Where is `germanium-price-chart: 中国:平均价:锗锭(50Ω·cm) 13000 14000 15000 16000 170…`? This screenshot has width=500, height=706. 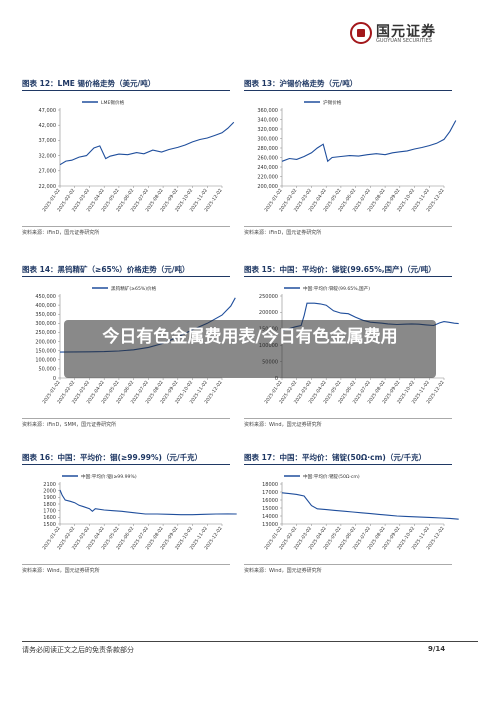
germanium-price-chart: 中国:平均价:锗锭(50Ω·cm) 13000 14000 15000 16000 170… is located at coordinates (360, 512).